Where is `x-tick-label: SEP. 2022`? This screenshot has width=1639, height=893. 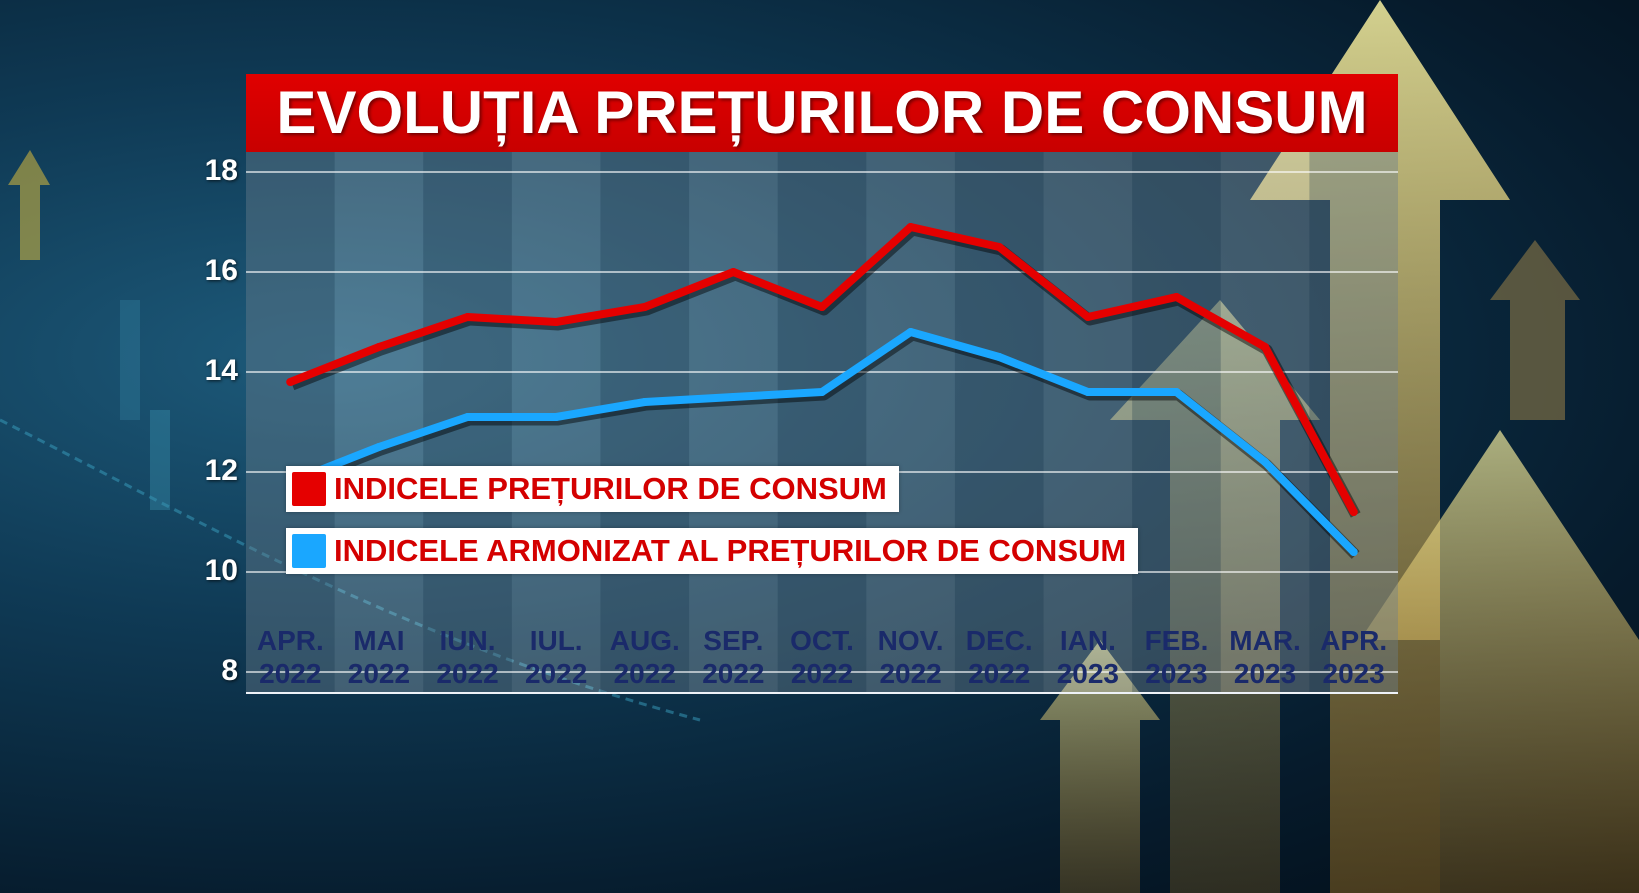 x-tick-label: SEP. 2022 is located at coordinates (733, 657).